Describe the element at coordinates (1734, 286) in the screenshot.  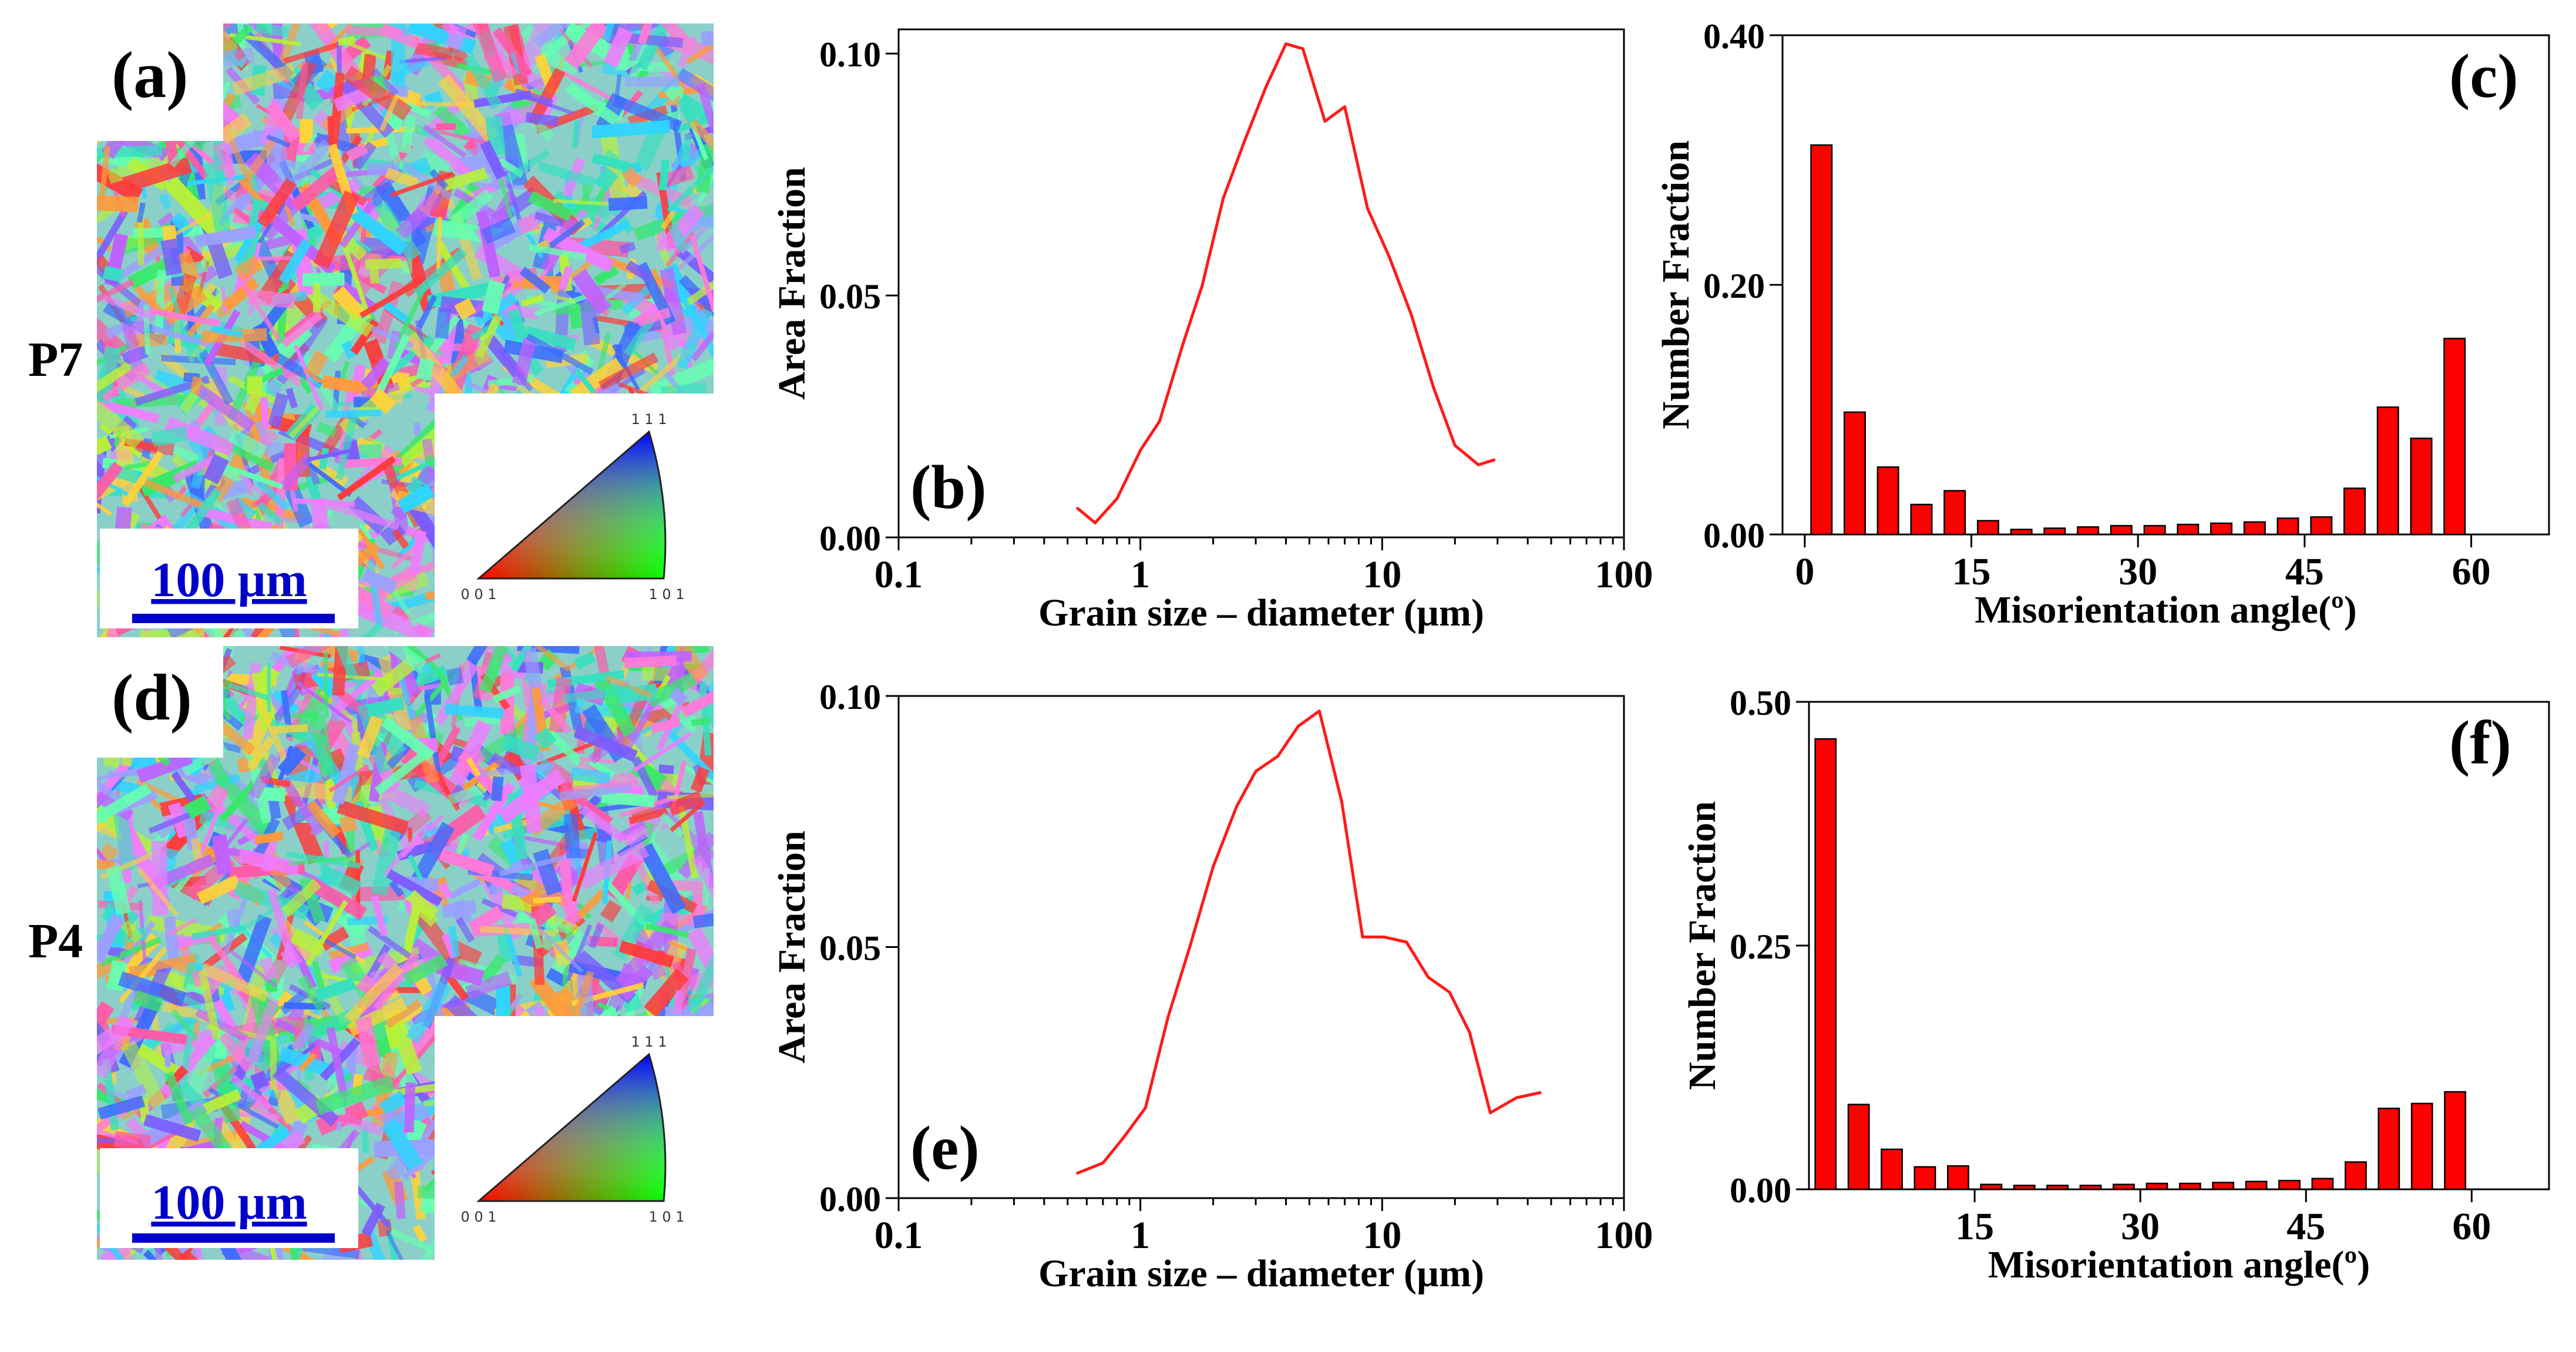
I see `y-tick-label: 0.20` at that location.